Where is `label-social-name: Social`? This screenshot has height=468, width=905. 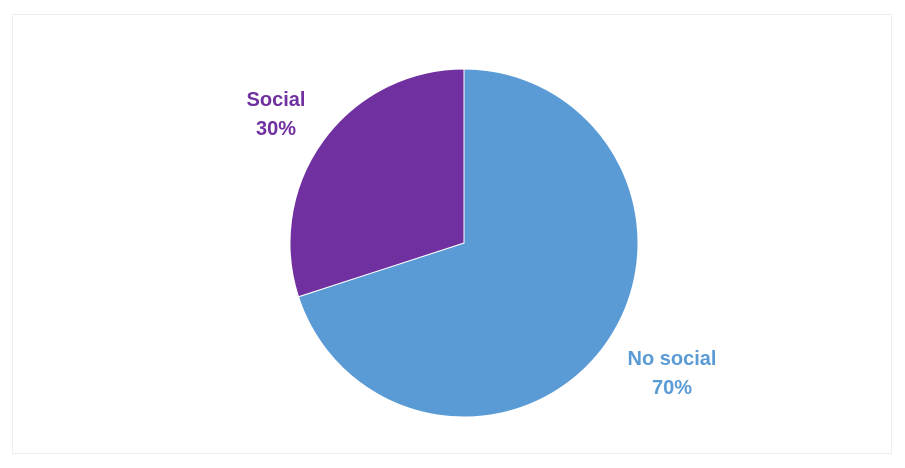
label-social-name: Social is located at coordinates (276, 100).